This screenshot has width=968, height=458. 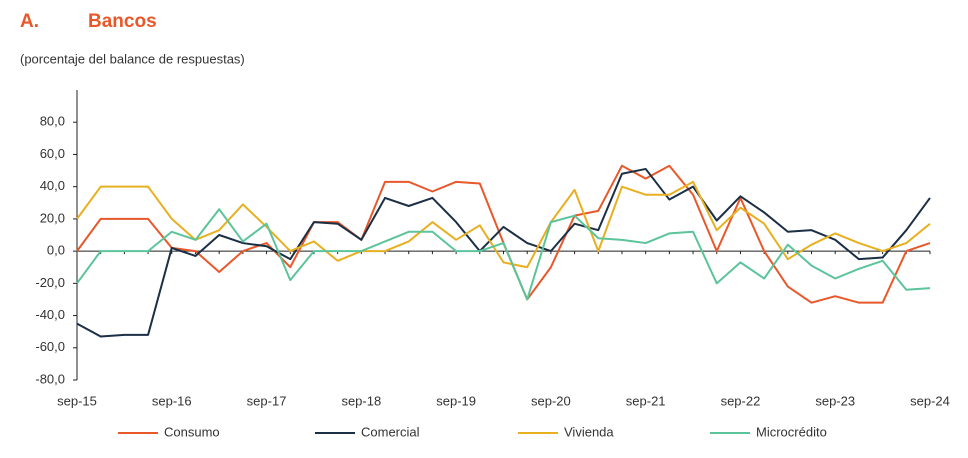 What do you see at coordinates (835, 400) in the screenshot?
I see `x-tick-label: sep-23` at bounding box center [835, 400].